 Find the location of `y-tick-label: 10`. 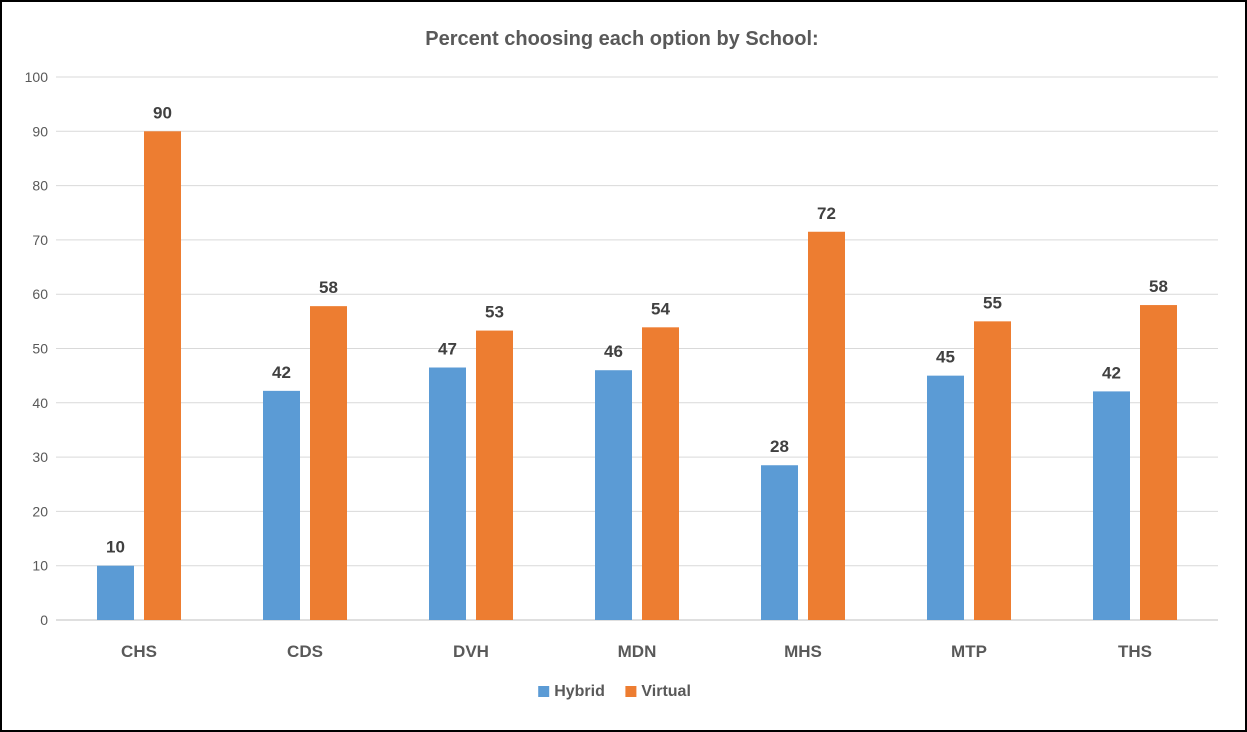

y-tick-label: 10 is located at coordinates (40, 566).